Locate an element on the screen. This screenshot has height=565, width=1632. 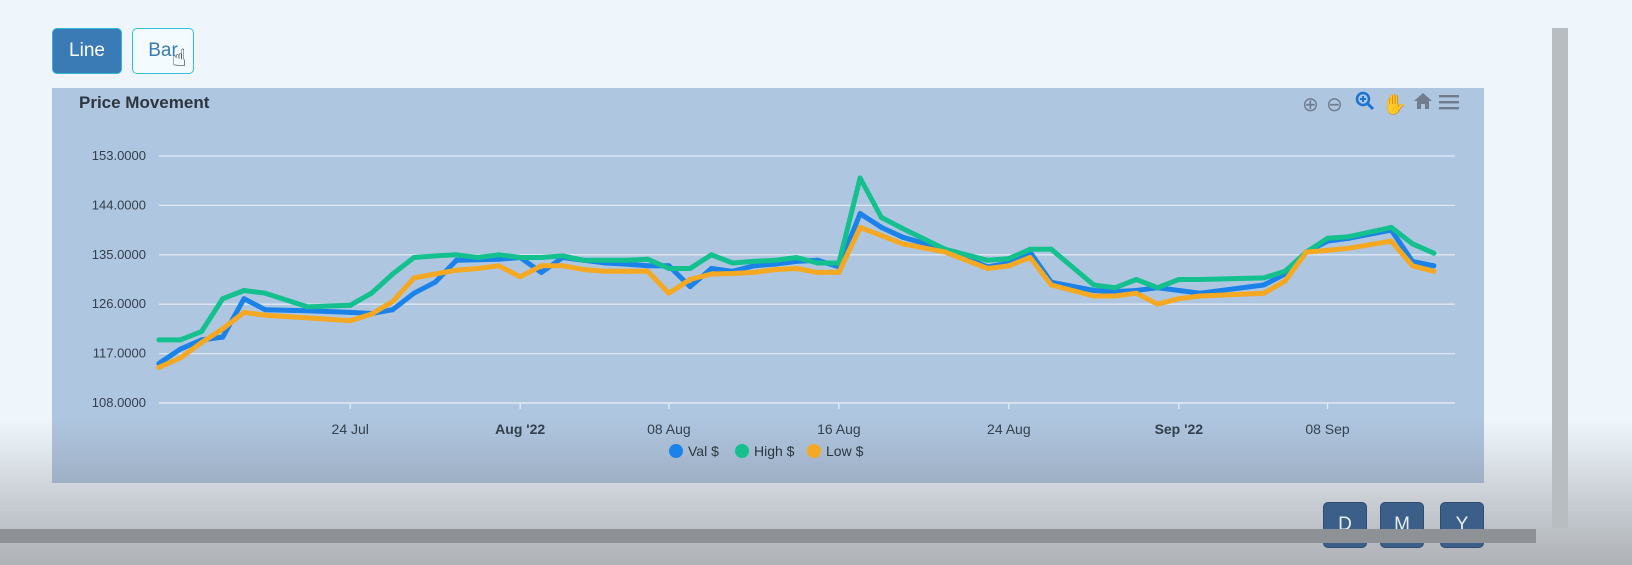
home-icon is located at coordinates (1423, 104).